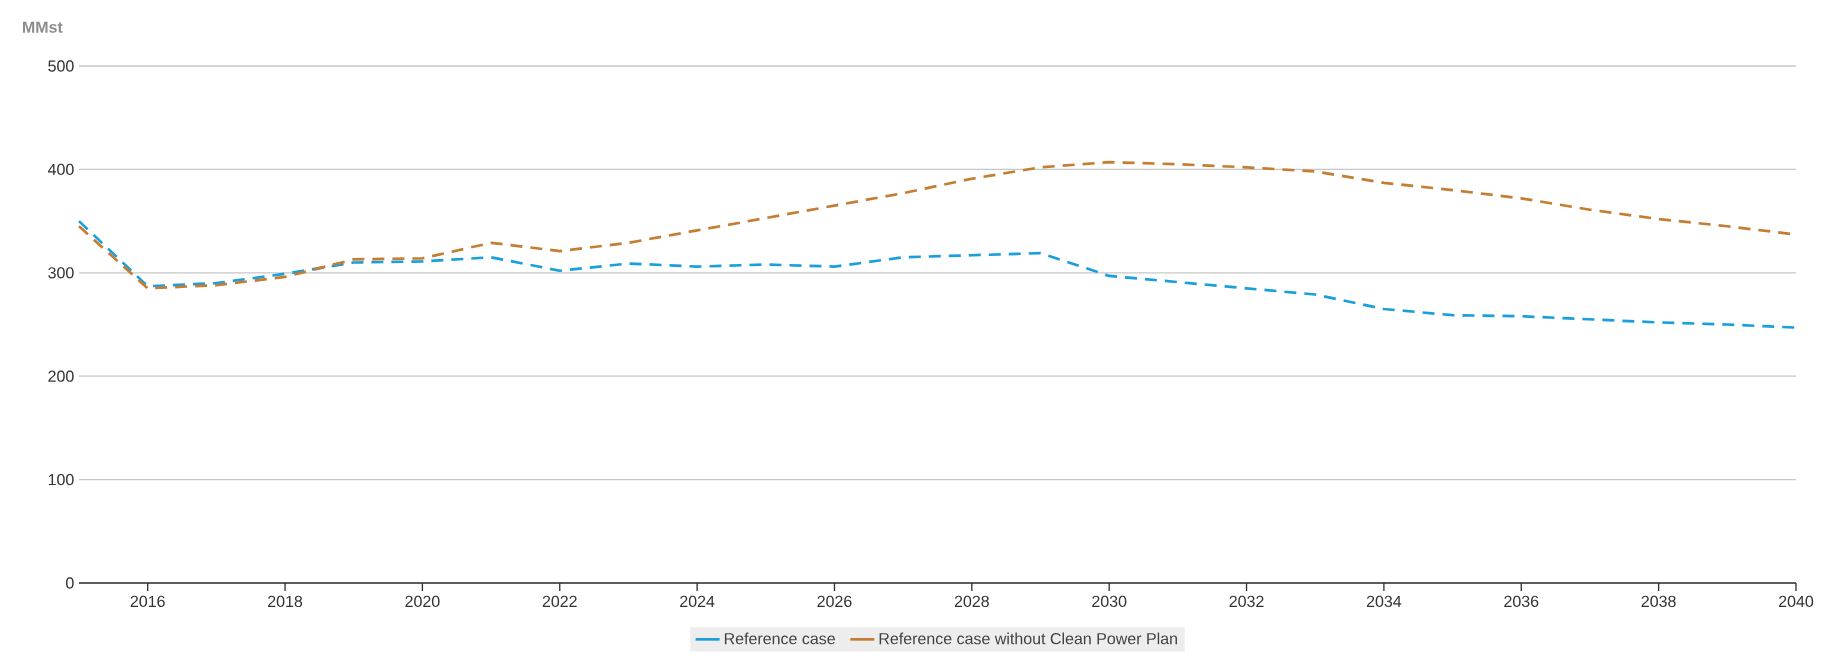 Image resolution: width=1829 pixels, height=669 pixels. Describe the element at coordinates (1658, 601) in the screenshot. I see `x-tick-label: 2038` at that location.